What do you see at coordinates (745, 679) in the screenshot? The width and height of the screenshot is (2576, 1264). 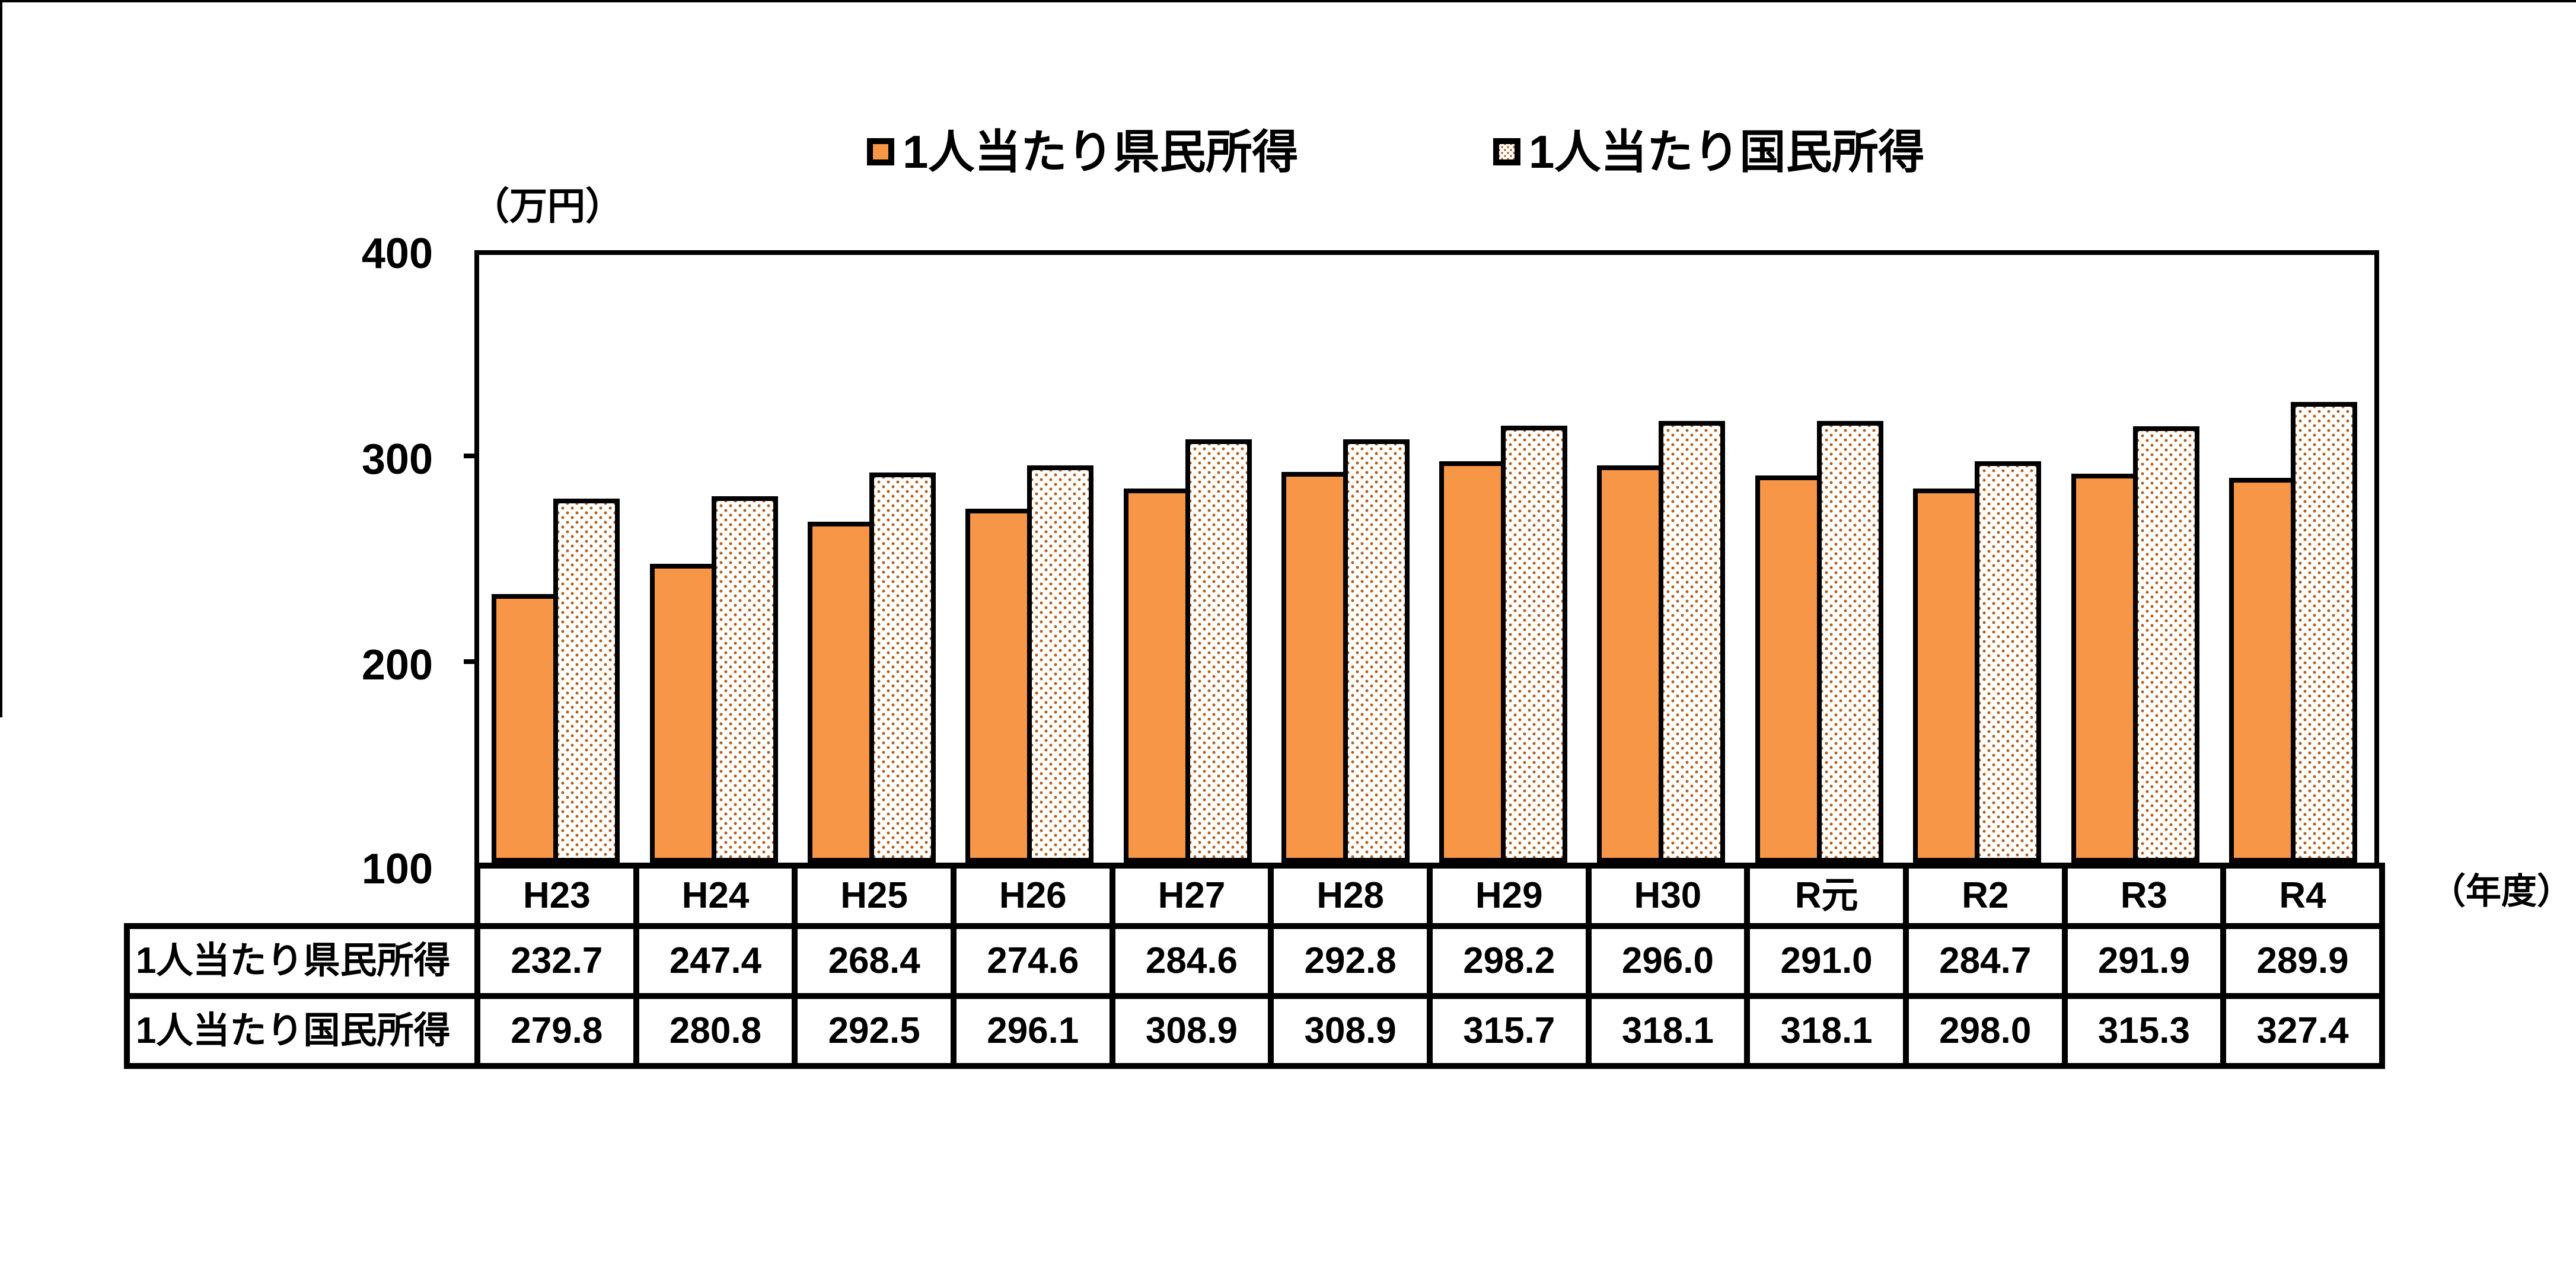 I see `bar-national-H24` at bounding box center [745, 679].